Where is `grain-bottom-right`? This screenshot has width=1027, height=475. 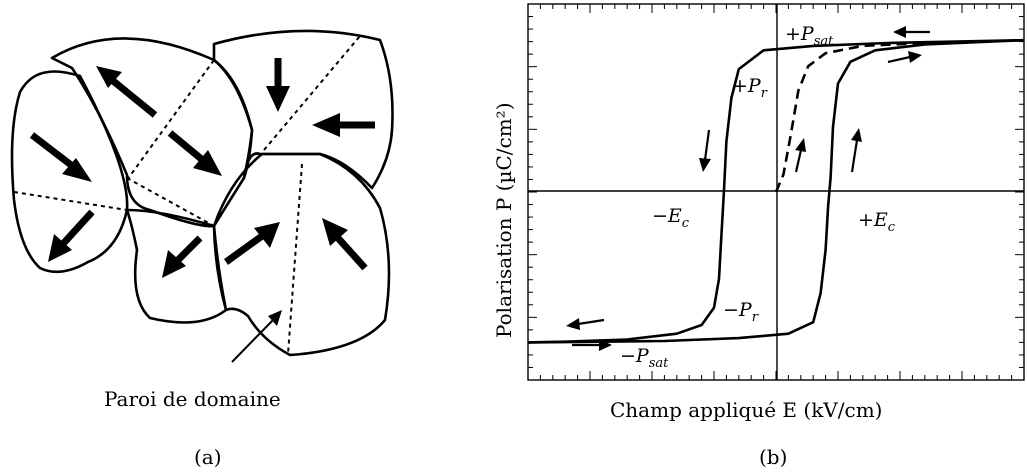 grain-bottom-right is located at coordinates (301, 254).